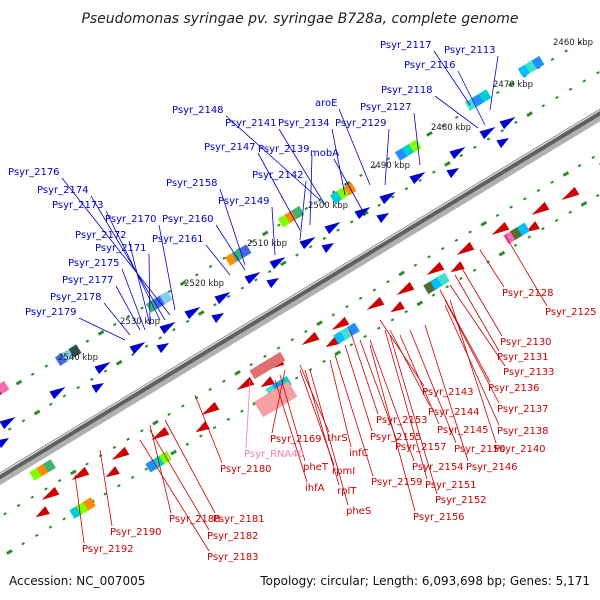 The width and height of the screenshot is (600, 600). I want to click on gene-label-reverse: ihfA, so click(315, 488).